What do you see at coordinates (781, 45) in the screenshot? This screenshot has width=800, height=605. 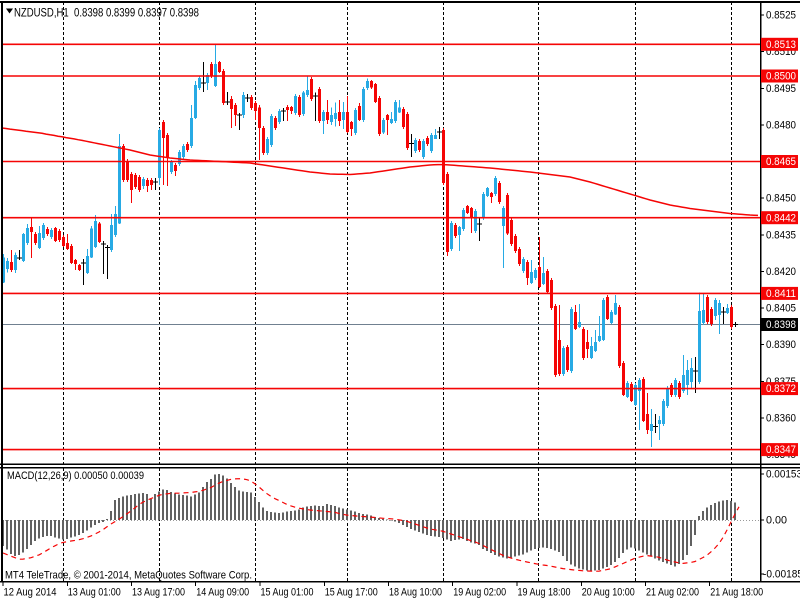 I see `svg-text: 0.8513` at bounding box center [781, 45].